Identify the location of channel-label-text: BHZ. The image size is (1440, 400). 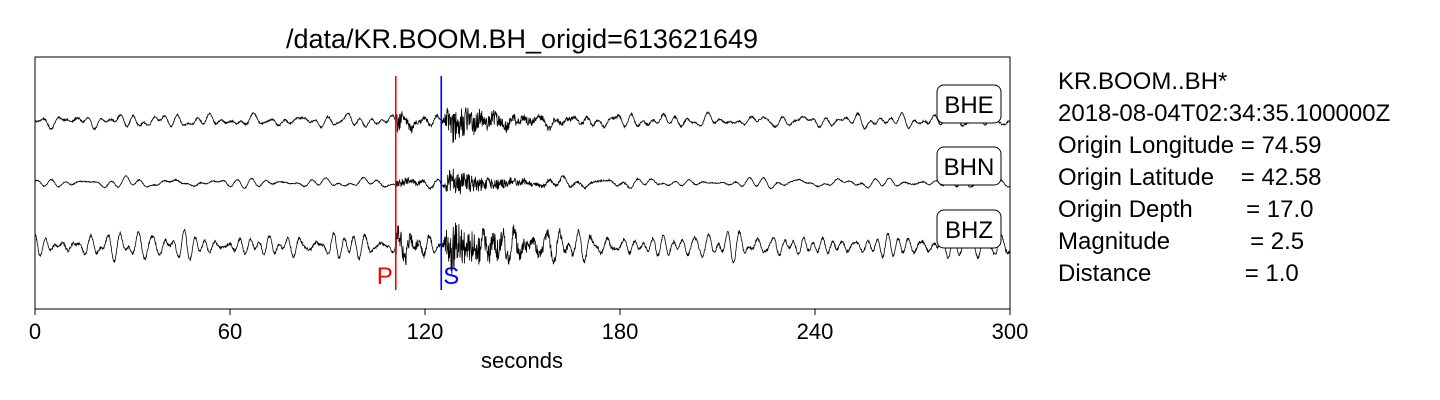
(969, 230).